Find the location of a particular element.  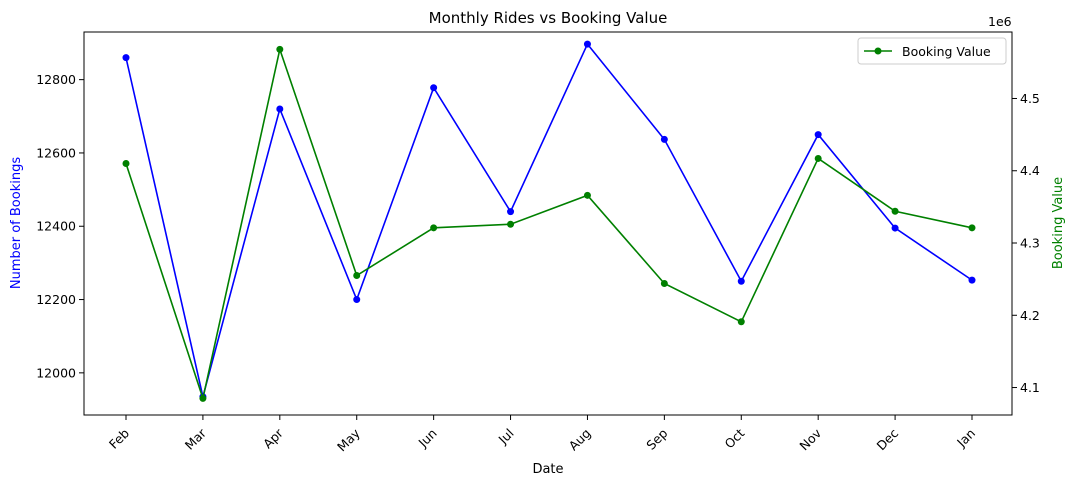

x-tick-label: Apr is located at coordinates (273, 438).